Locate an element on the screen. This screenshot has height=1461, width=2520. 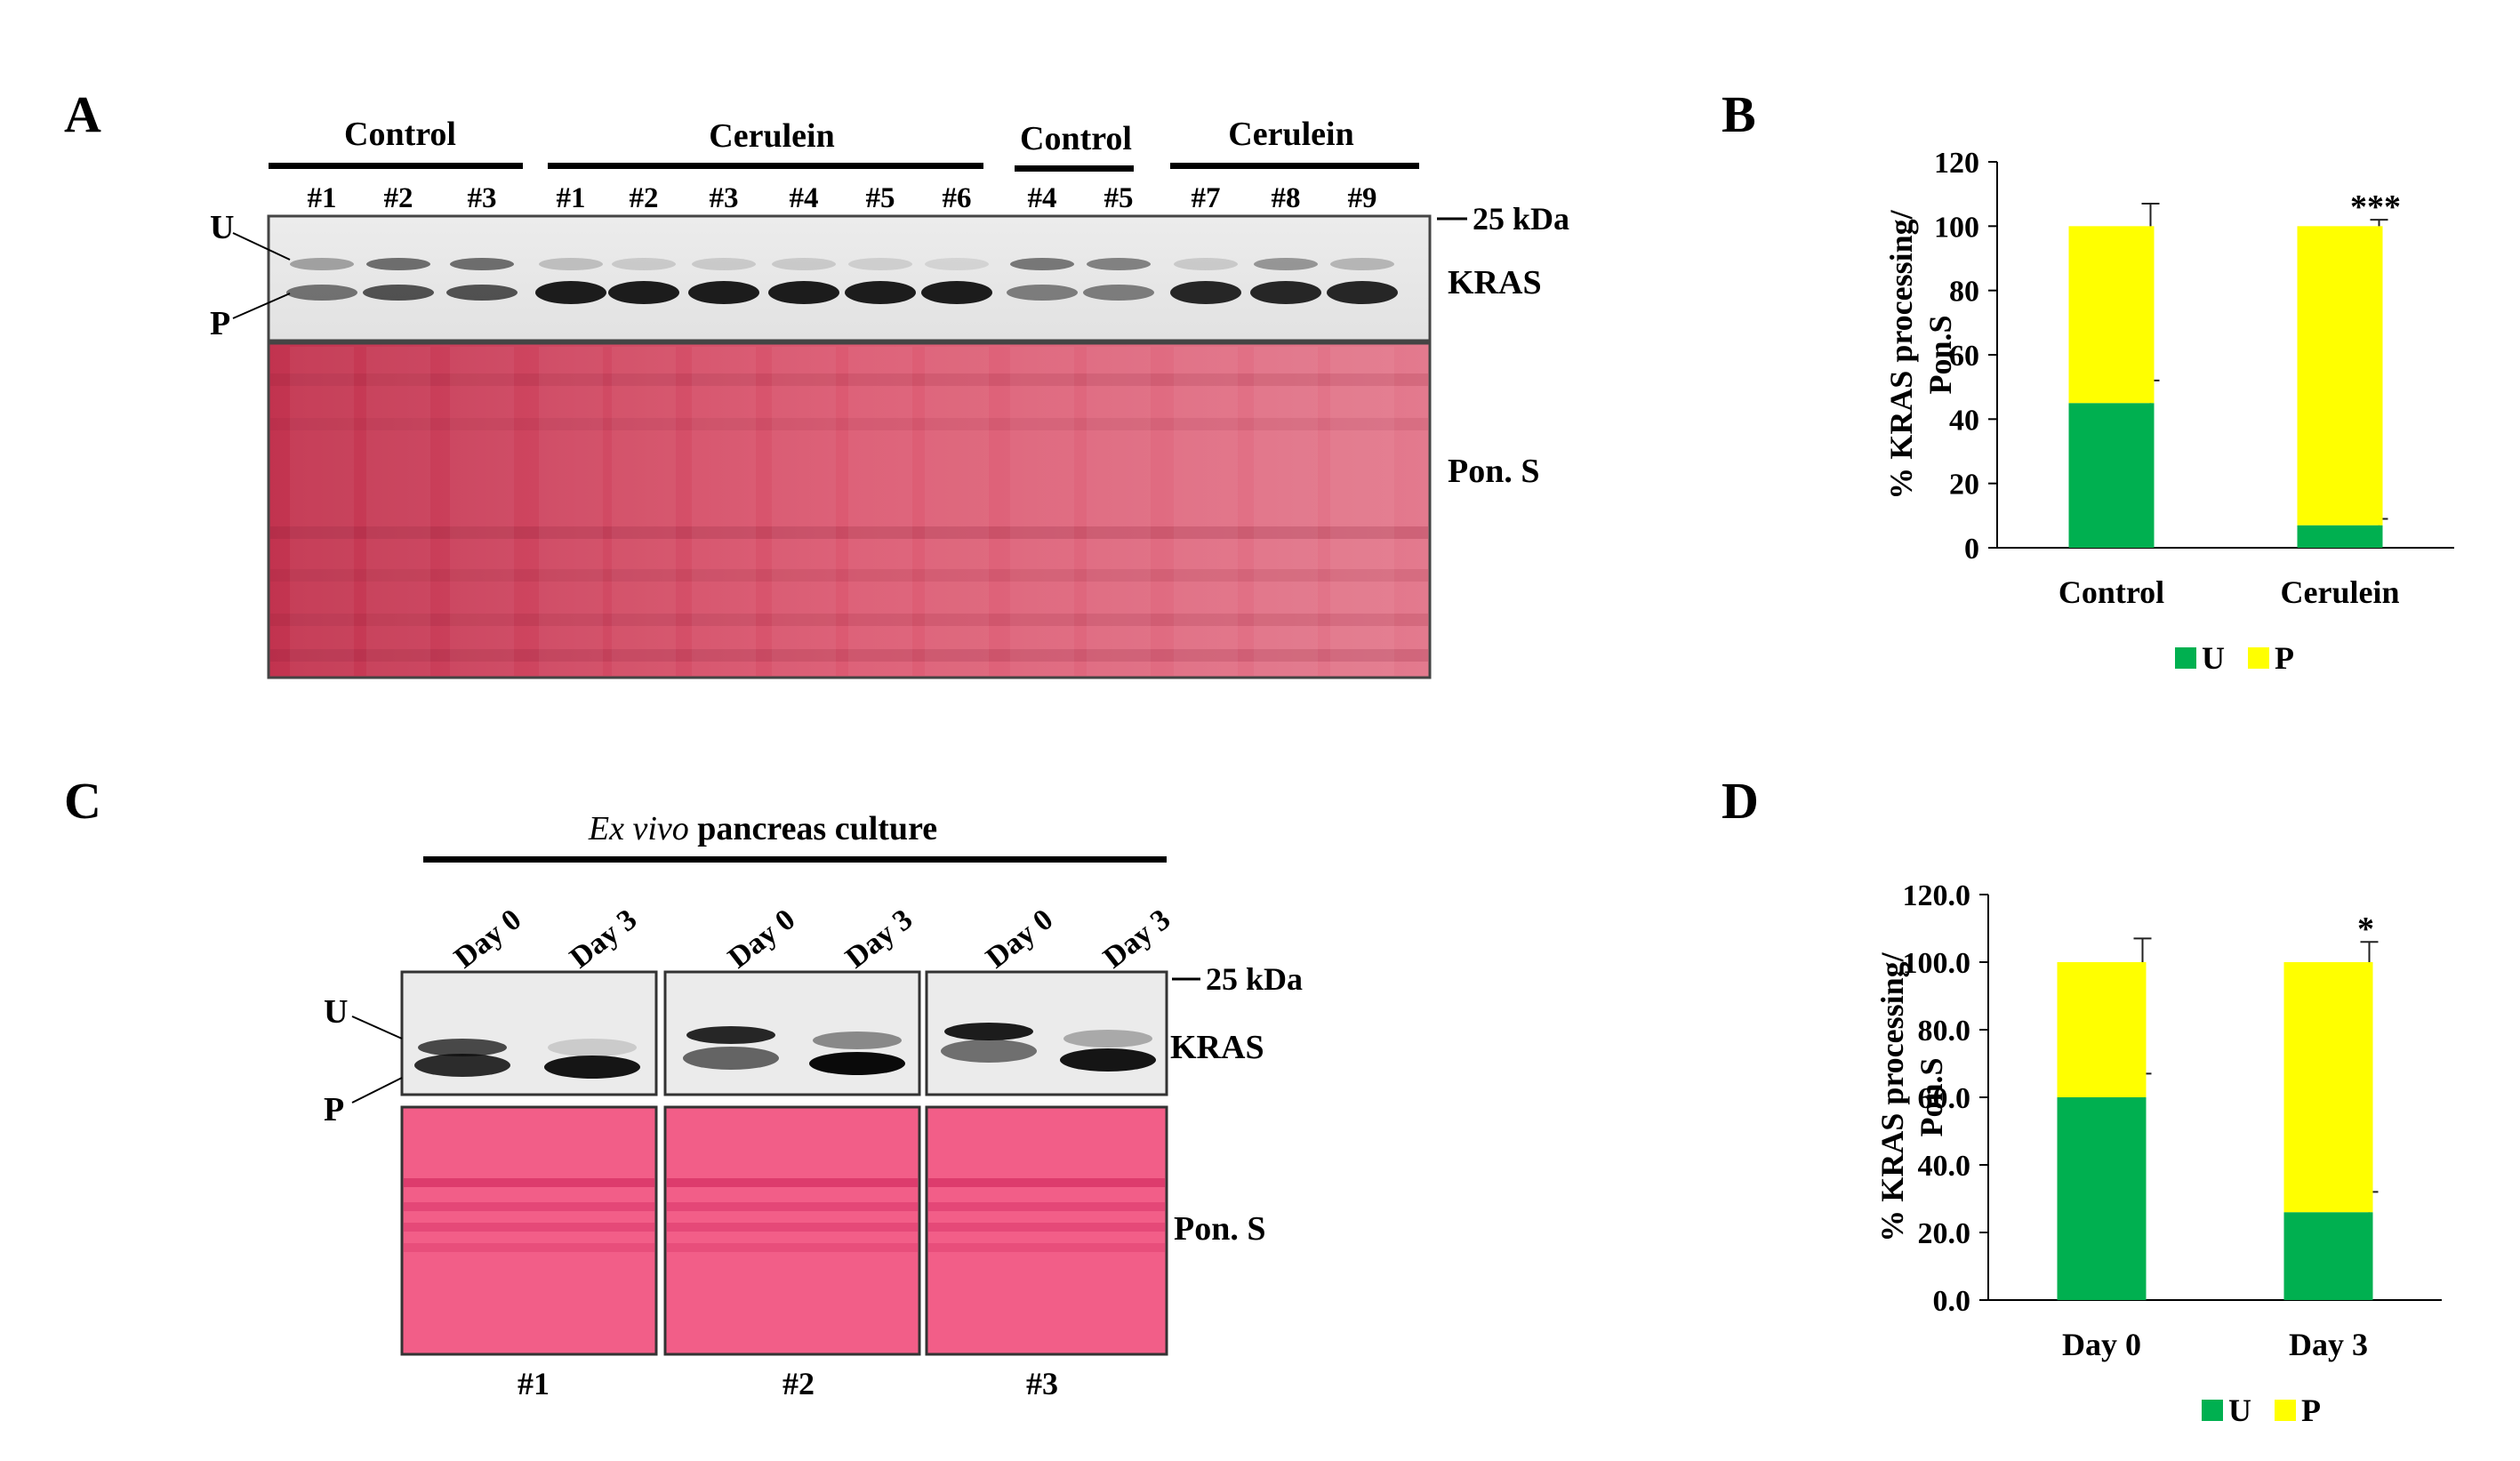
y-tick-label: 40.0 is located at coordinates (1944, 1166).